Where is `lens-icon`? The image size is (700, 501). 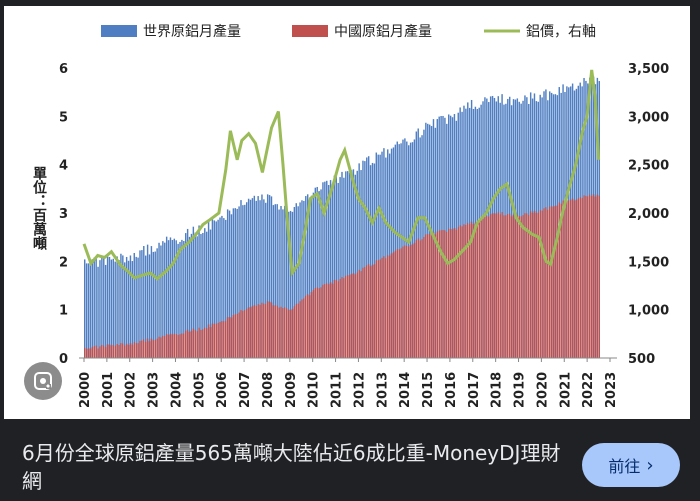
lens-icon is located at coordinates (43, 381).